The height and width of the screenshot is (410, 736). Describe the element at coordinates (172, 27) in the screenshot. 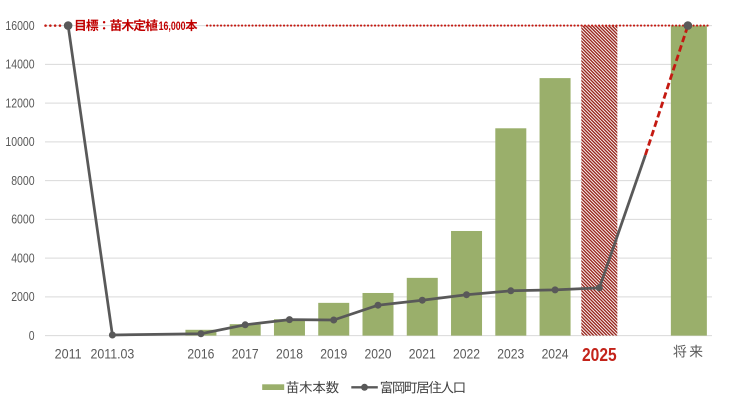

I see `svg-text: 16,000` at that location.